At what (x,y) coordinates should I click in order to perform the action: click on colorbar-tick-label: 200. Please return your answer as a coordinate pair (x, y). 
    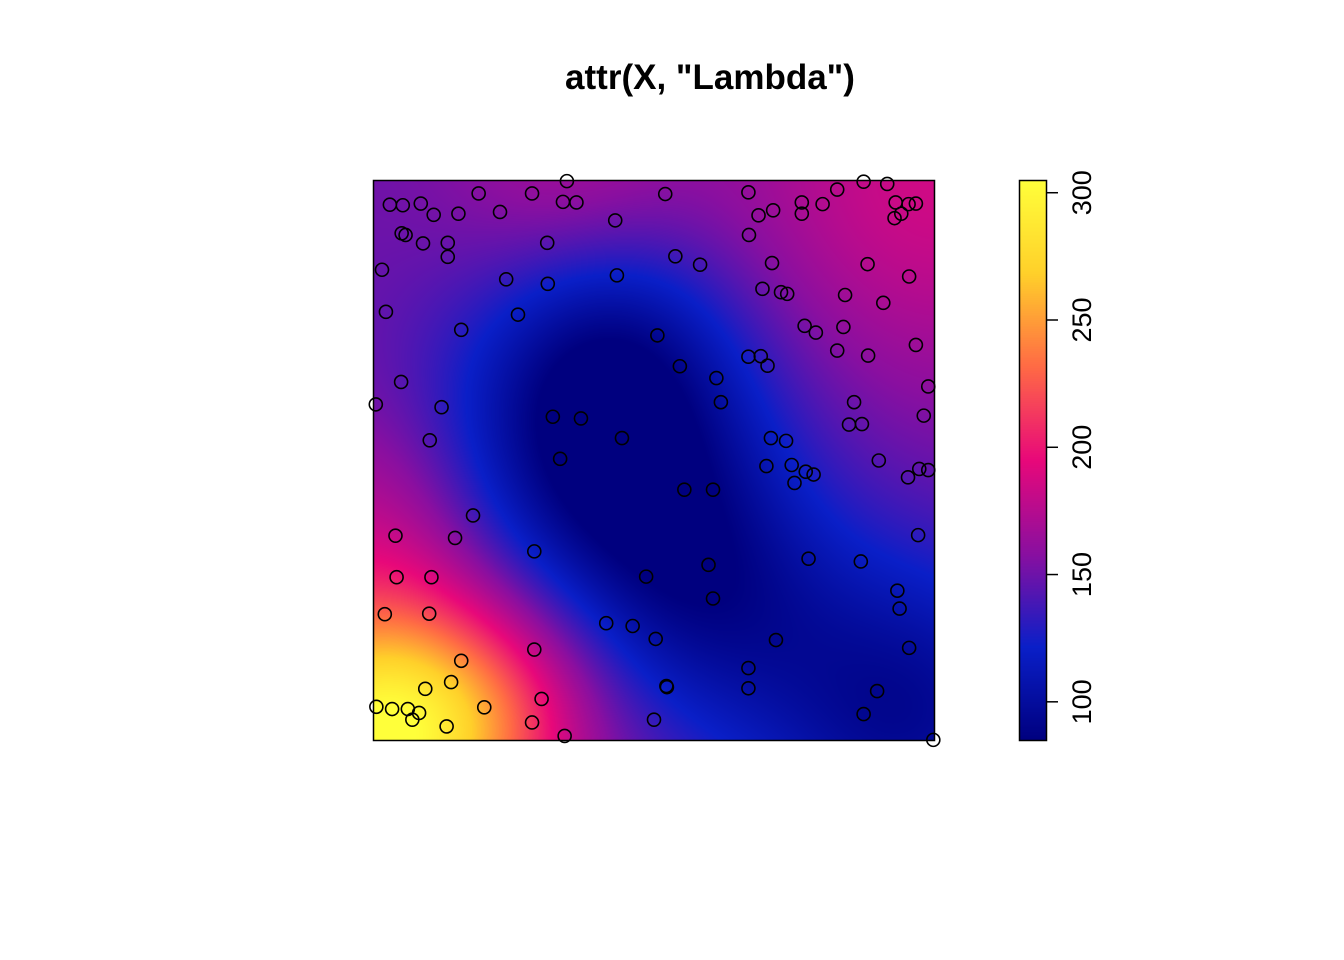
    Looking at the image, I should click on (1082, 447).